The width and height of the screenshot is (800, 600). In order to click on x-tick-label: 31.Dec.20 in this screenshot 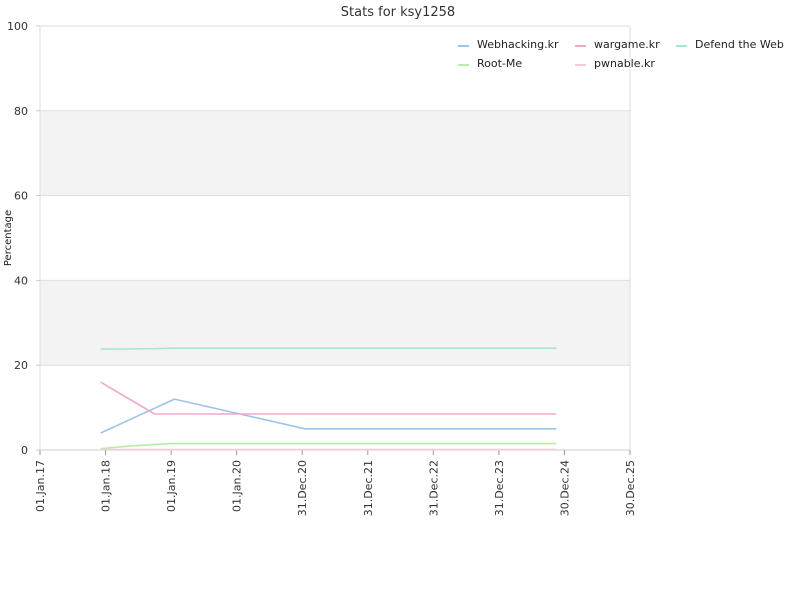, I will do `click(302, 488)`.